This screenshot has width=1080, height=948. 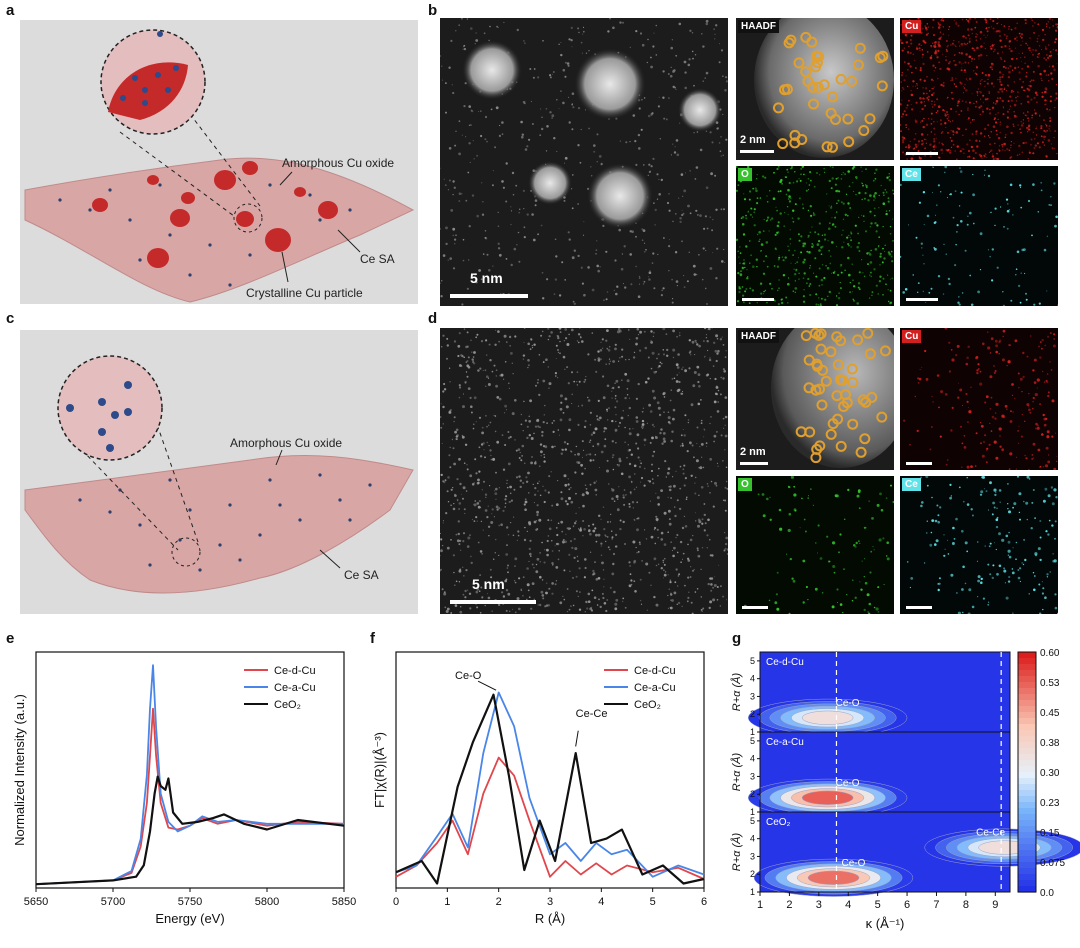 I want to click on x-tick-label: 3, so click(x=550, y=902).